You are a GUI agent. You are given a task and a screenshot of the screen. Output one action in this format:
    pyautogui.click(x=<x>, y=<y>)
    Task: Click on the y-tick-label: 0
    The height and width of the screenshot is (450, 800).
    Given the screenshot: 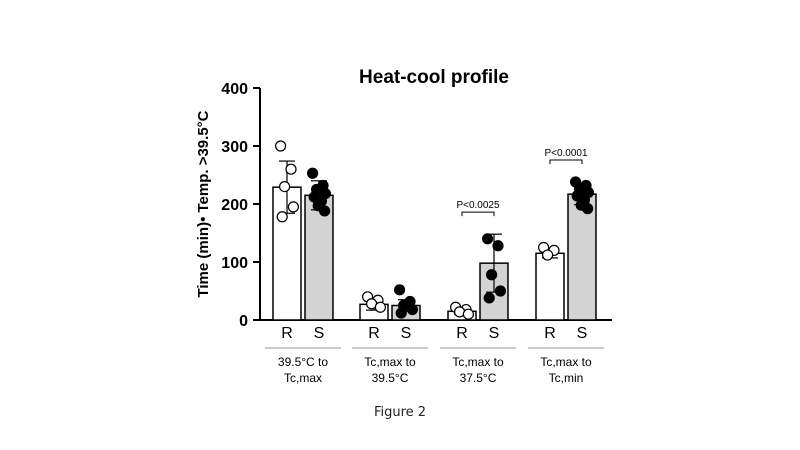 What is the action you would take?
    pyautogui.click(x=243, y=321)
    